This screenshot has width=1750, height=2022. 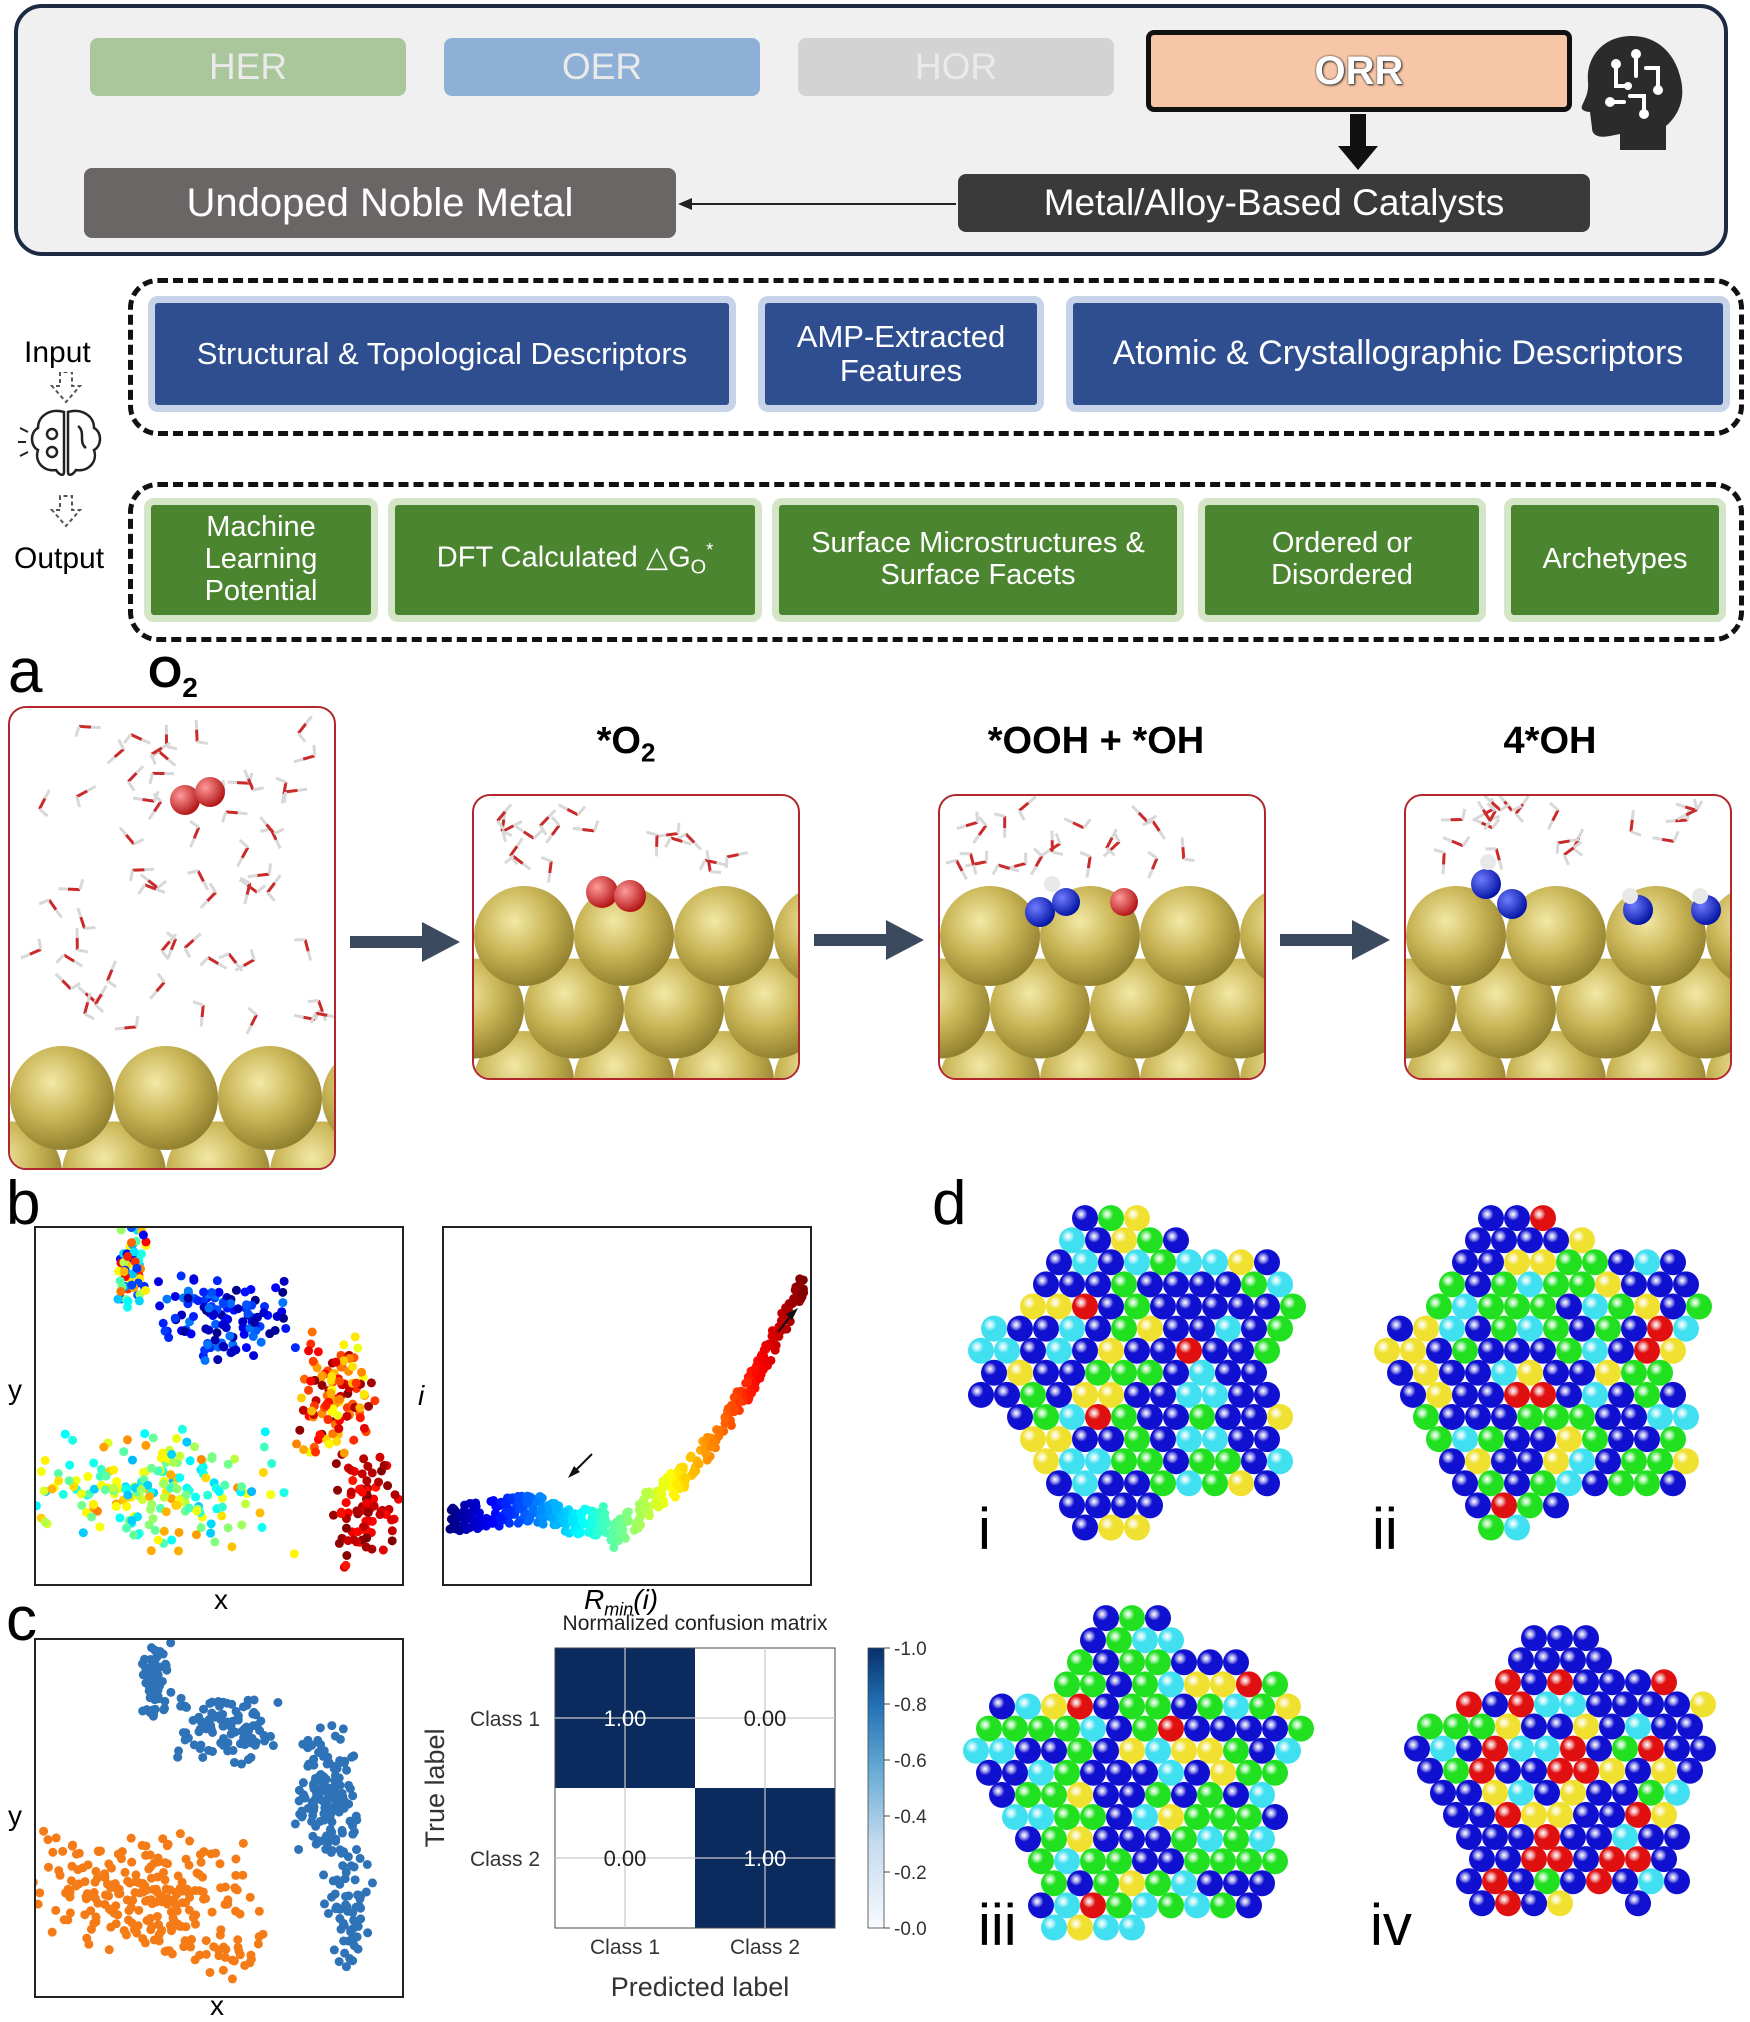 I want to click on embedding-plot-left, so click(x=219, y=1406).